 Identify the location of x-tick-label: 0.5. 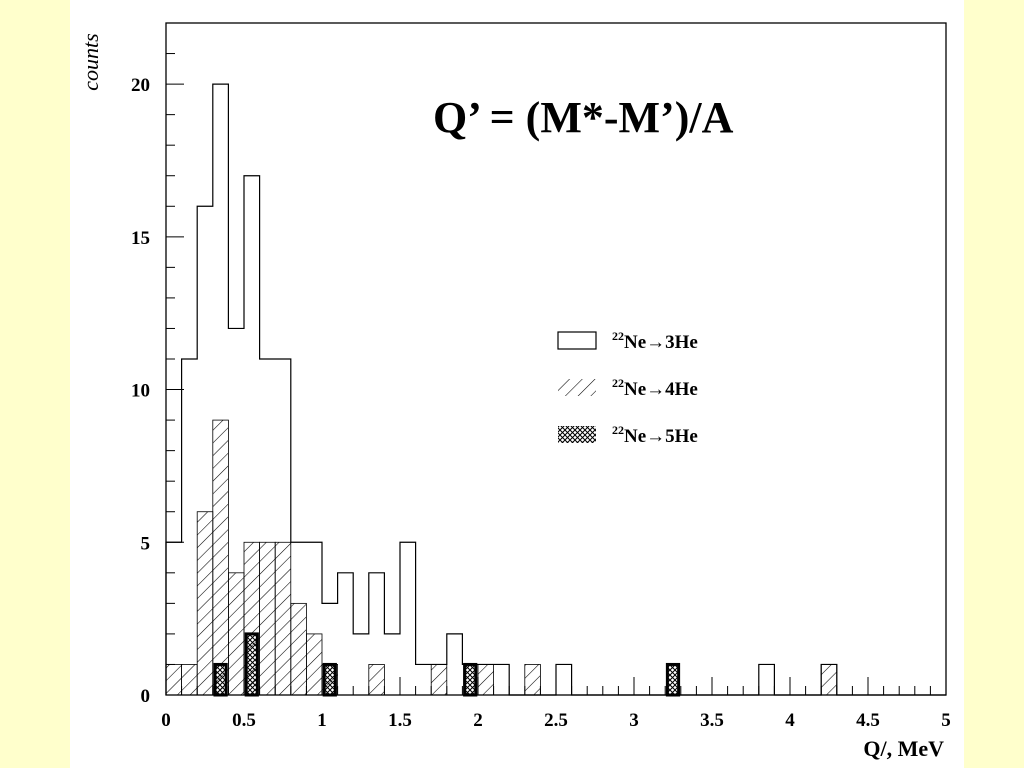
(244, 720).